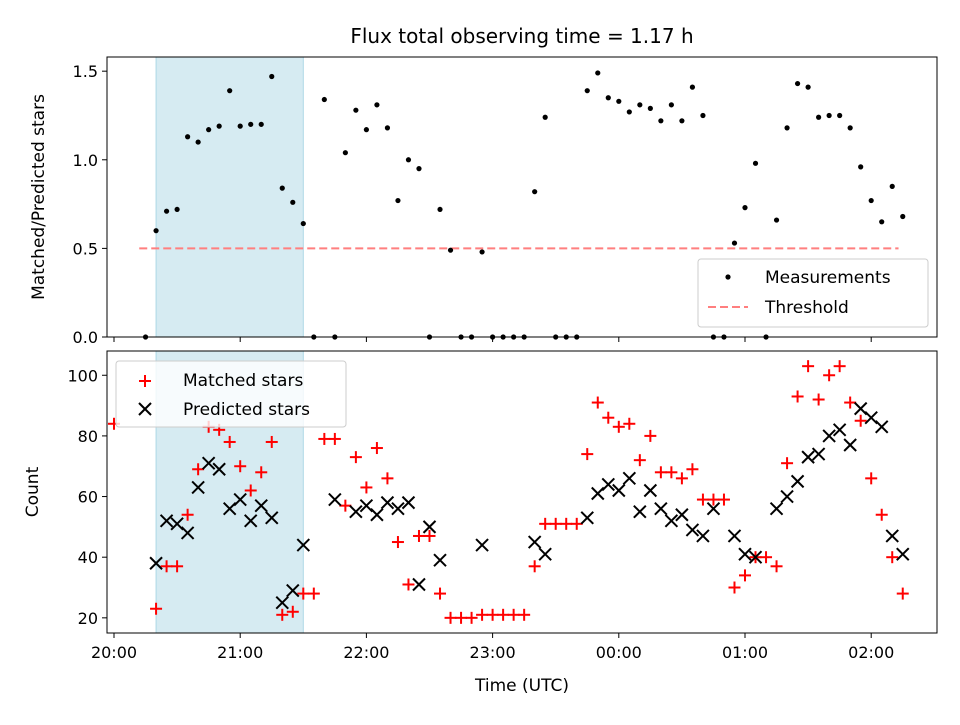 This screenshot has width=960, height=725. What do you see at coordinates (728, 277) in the screenshot?
I see `legend-measurements-marker` at bounding box center [728, 277].